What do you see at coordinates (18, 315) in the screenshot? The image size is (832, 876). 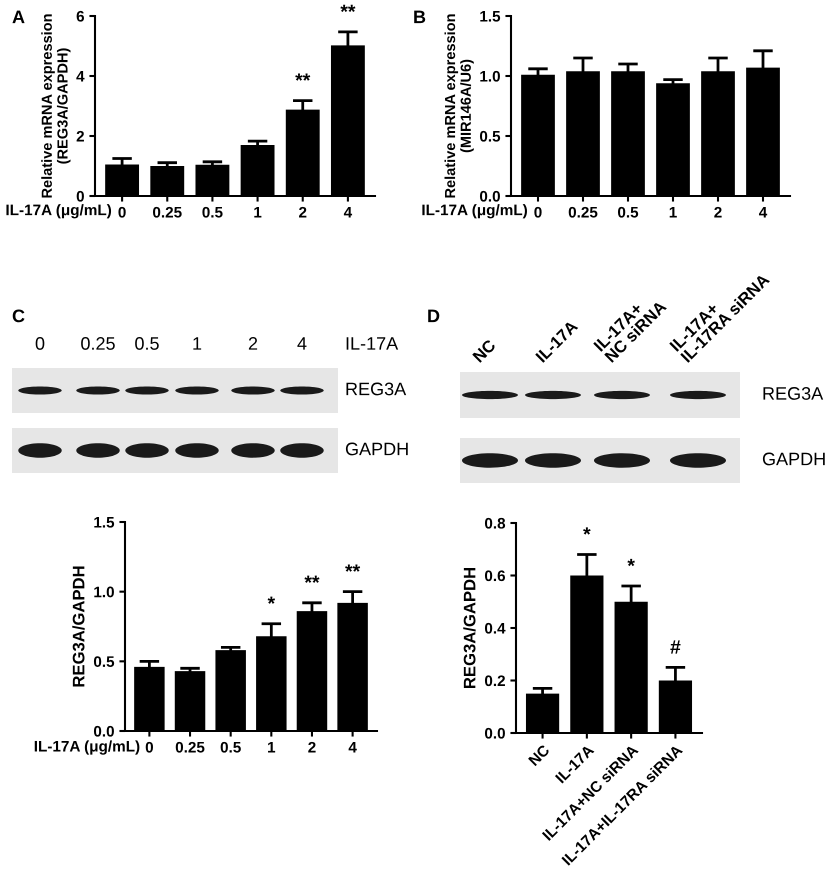 I see `chart-title: C` at bounding box center [18, 315].